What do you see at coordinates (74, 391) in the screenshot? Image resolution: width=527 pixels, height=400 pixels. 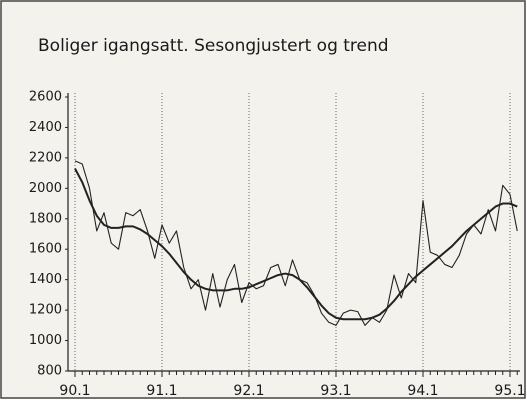 I see `x-tick-label: 90.1` at bounding box center [74, 391].